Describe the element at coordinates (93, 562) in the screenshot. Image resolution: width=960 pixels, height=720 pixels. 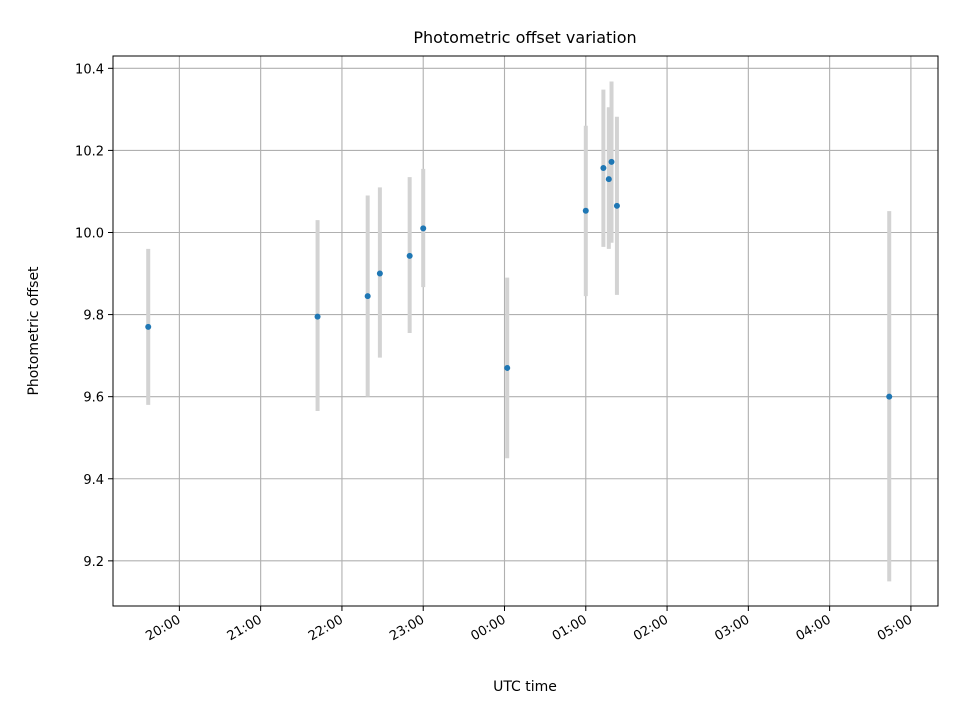
I see `y-tick-label: 9.2` at that location.